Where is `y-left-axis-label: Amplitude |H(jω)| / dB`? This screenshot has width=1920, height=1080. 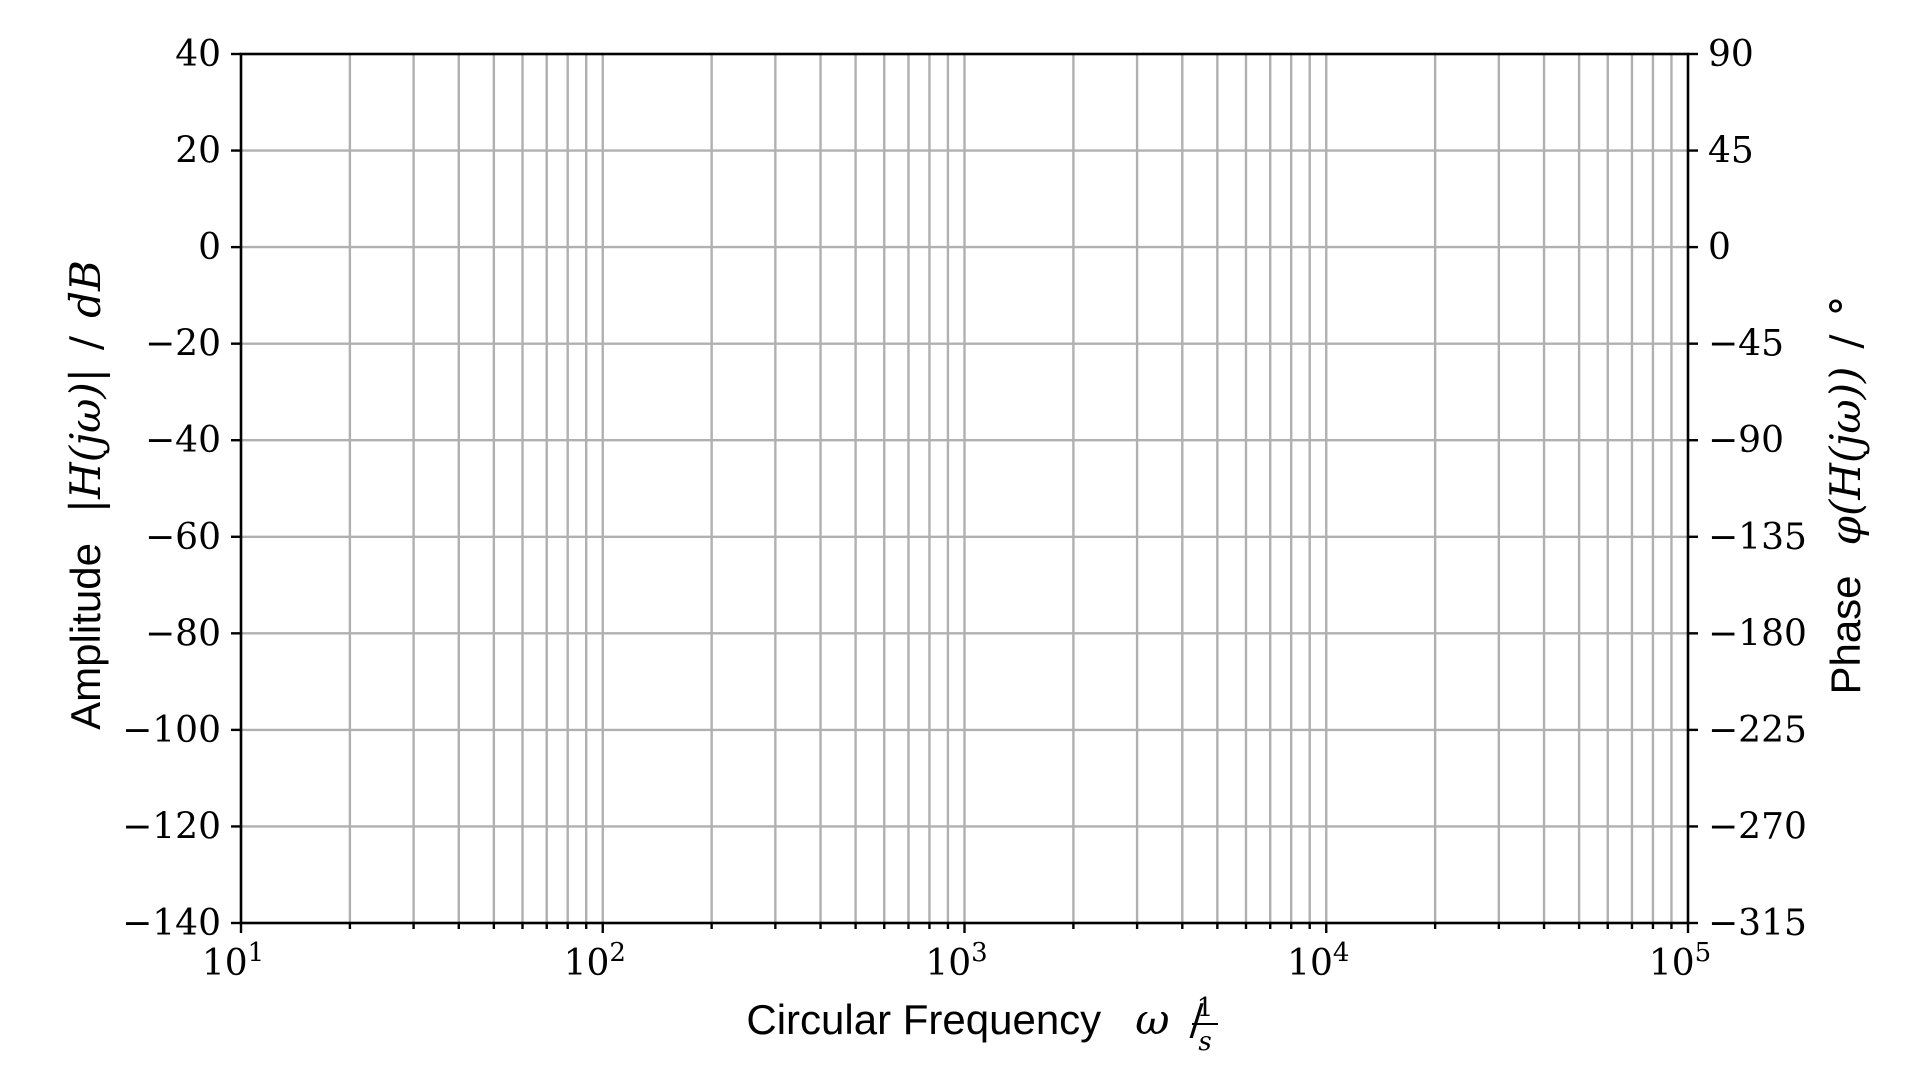
y-left-axis-label: Amplitude |H(jω)| / dB is located at coordinates (85, 495).